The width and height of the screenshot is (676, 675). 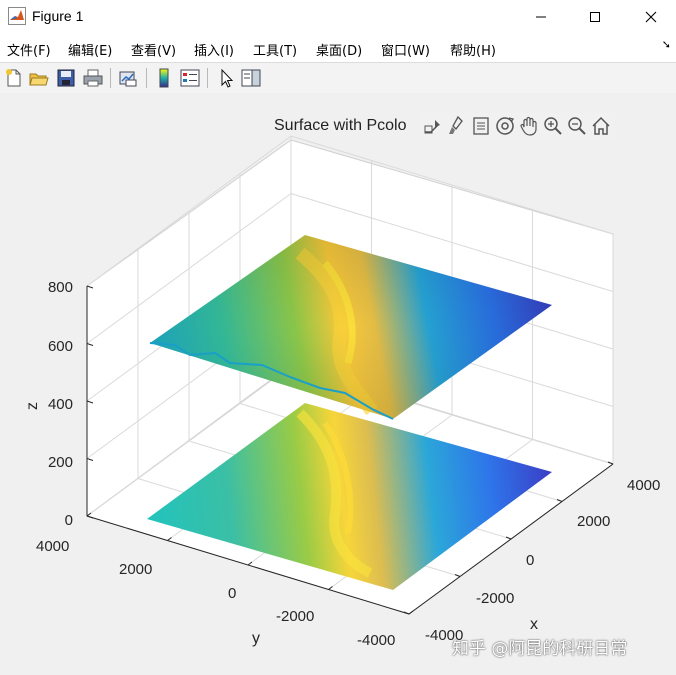 What do you see at coordinates (540, 649) in the screenshot?
I see `watermark: 知乎 @阿昆的科研日常` at bounding box center [540, 649].